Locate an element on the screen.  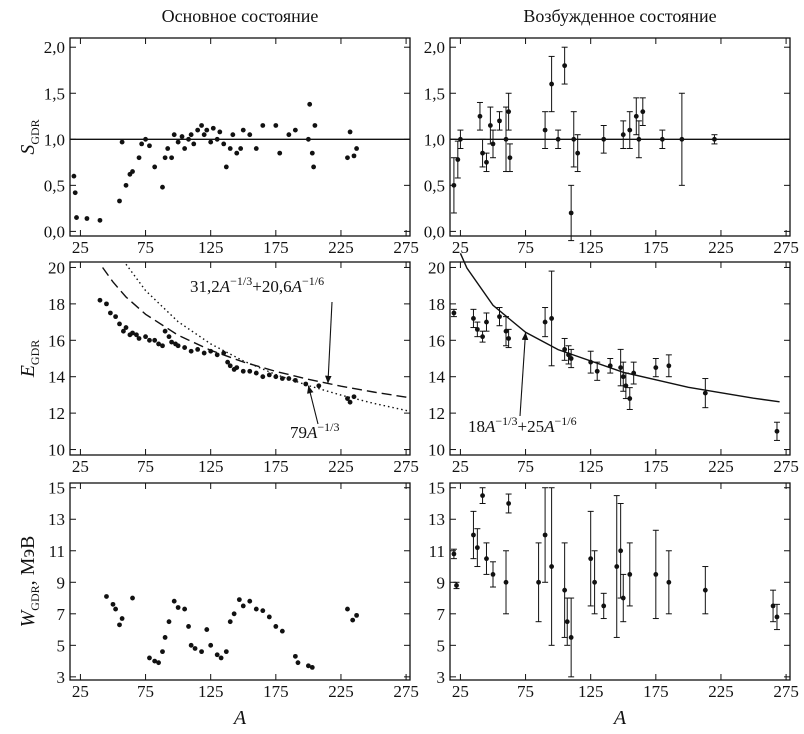
y-tick-label: 20 is located at coordinates (436, 267).